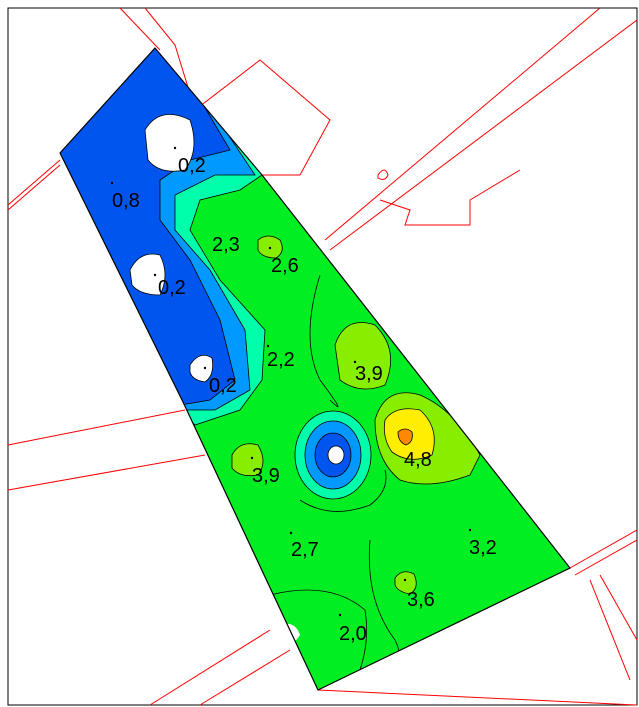  What do you see at coordinates (353, 634) in the screenshot?
I see `value-label: 2,0` at bounding box center [353, 634].